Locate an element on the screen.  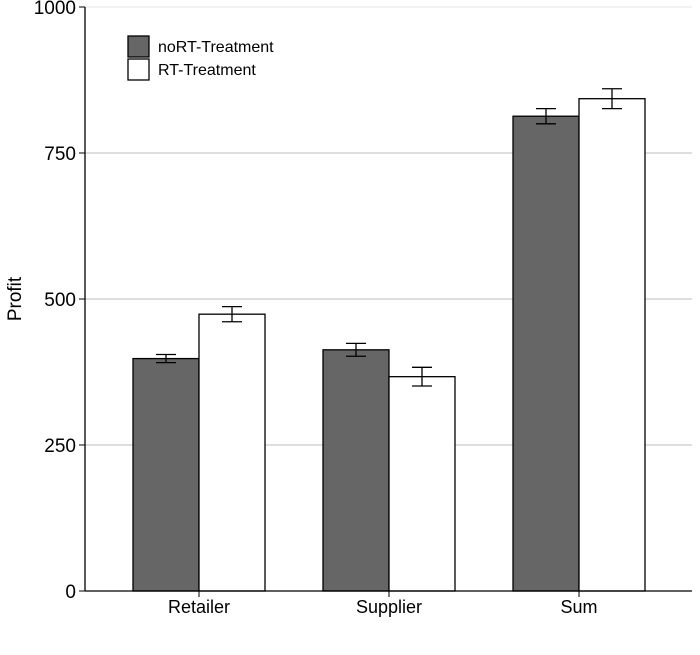
y-ticks: 0 250 500 750 1000 is located at coordinates (59, 301).